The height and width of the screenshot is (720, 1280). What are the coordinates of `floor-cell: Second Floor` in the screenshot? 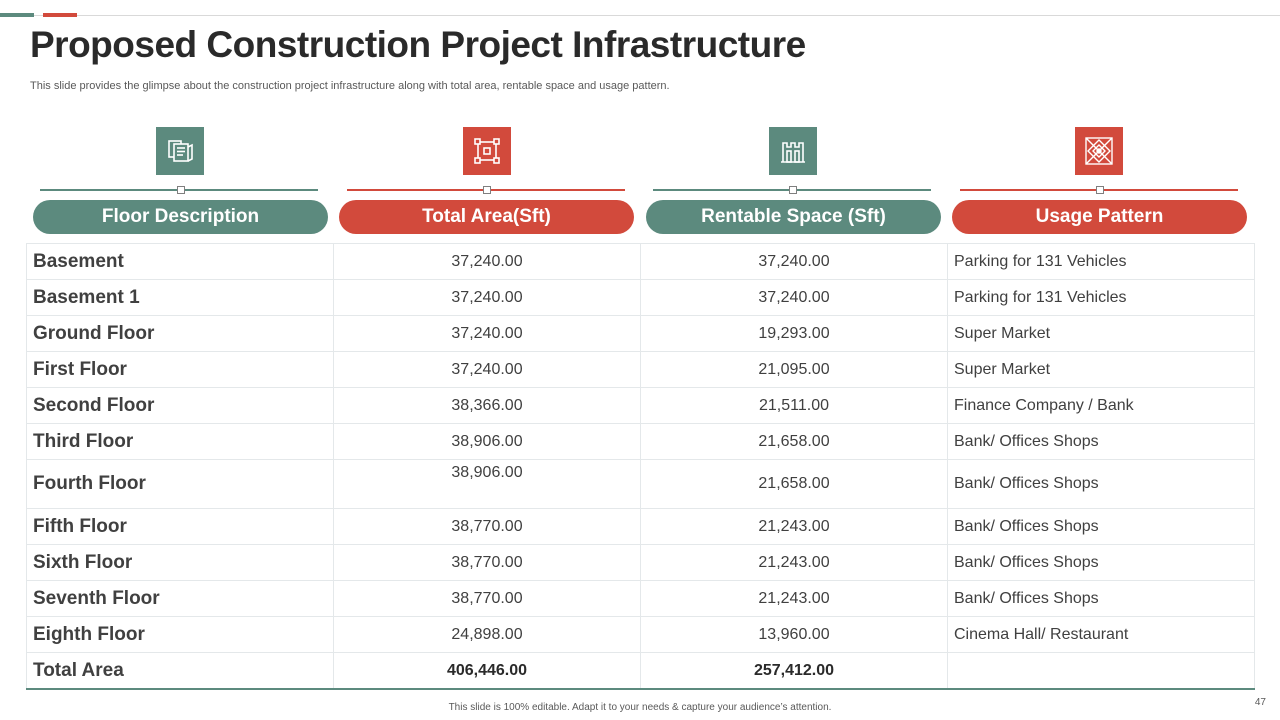 It's located at (180, 405).